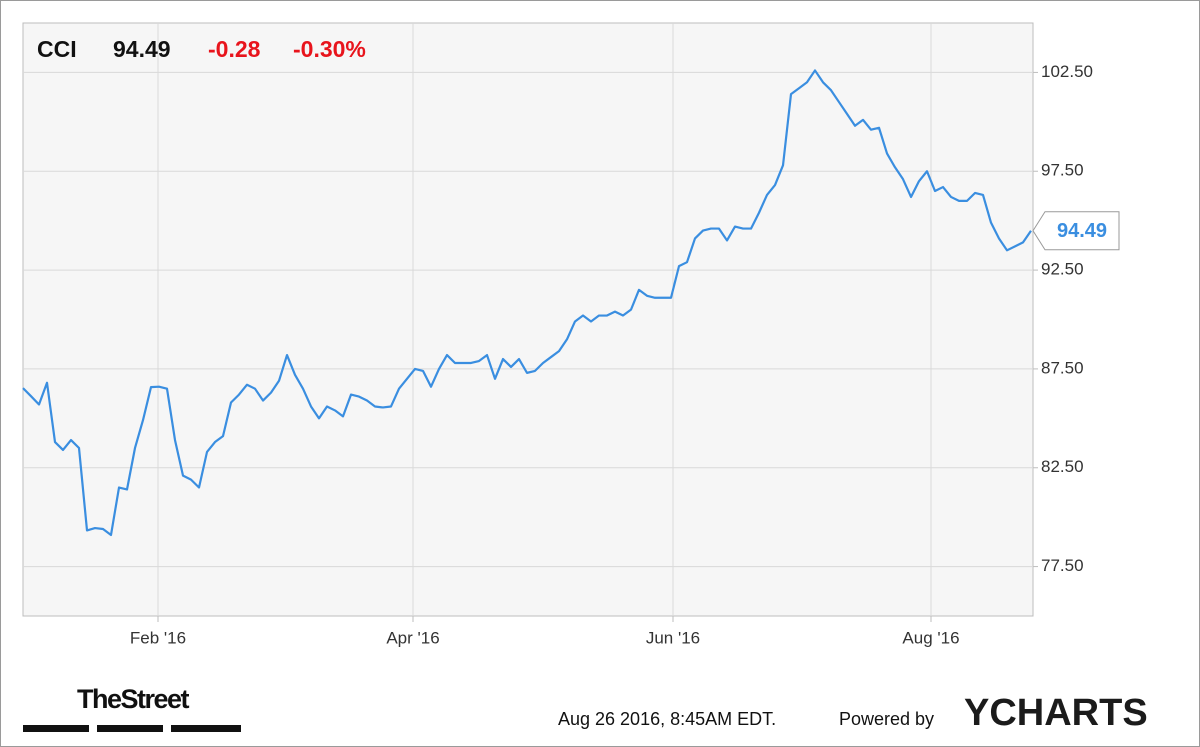 Image resolution: width=1200 pixels, height=747 pixels. I want to click on symbol: CCI, so click(57, 49).